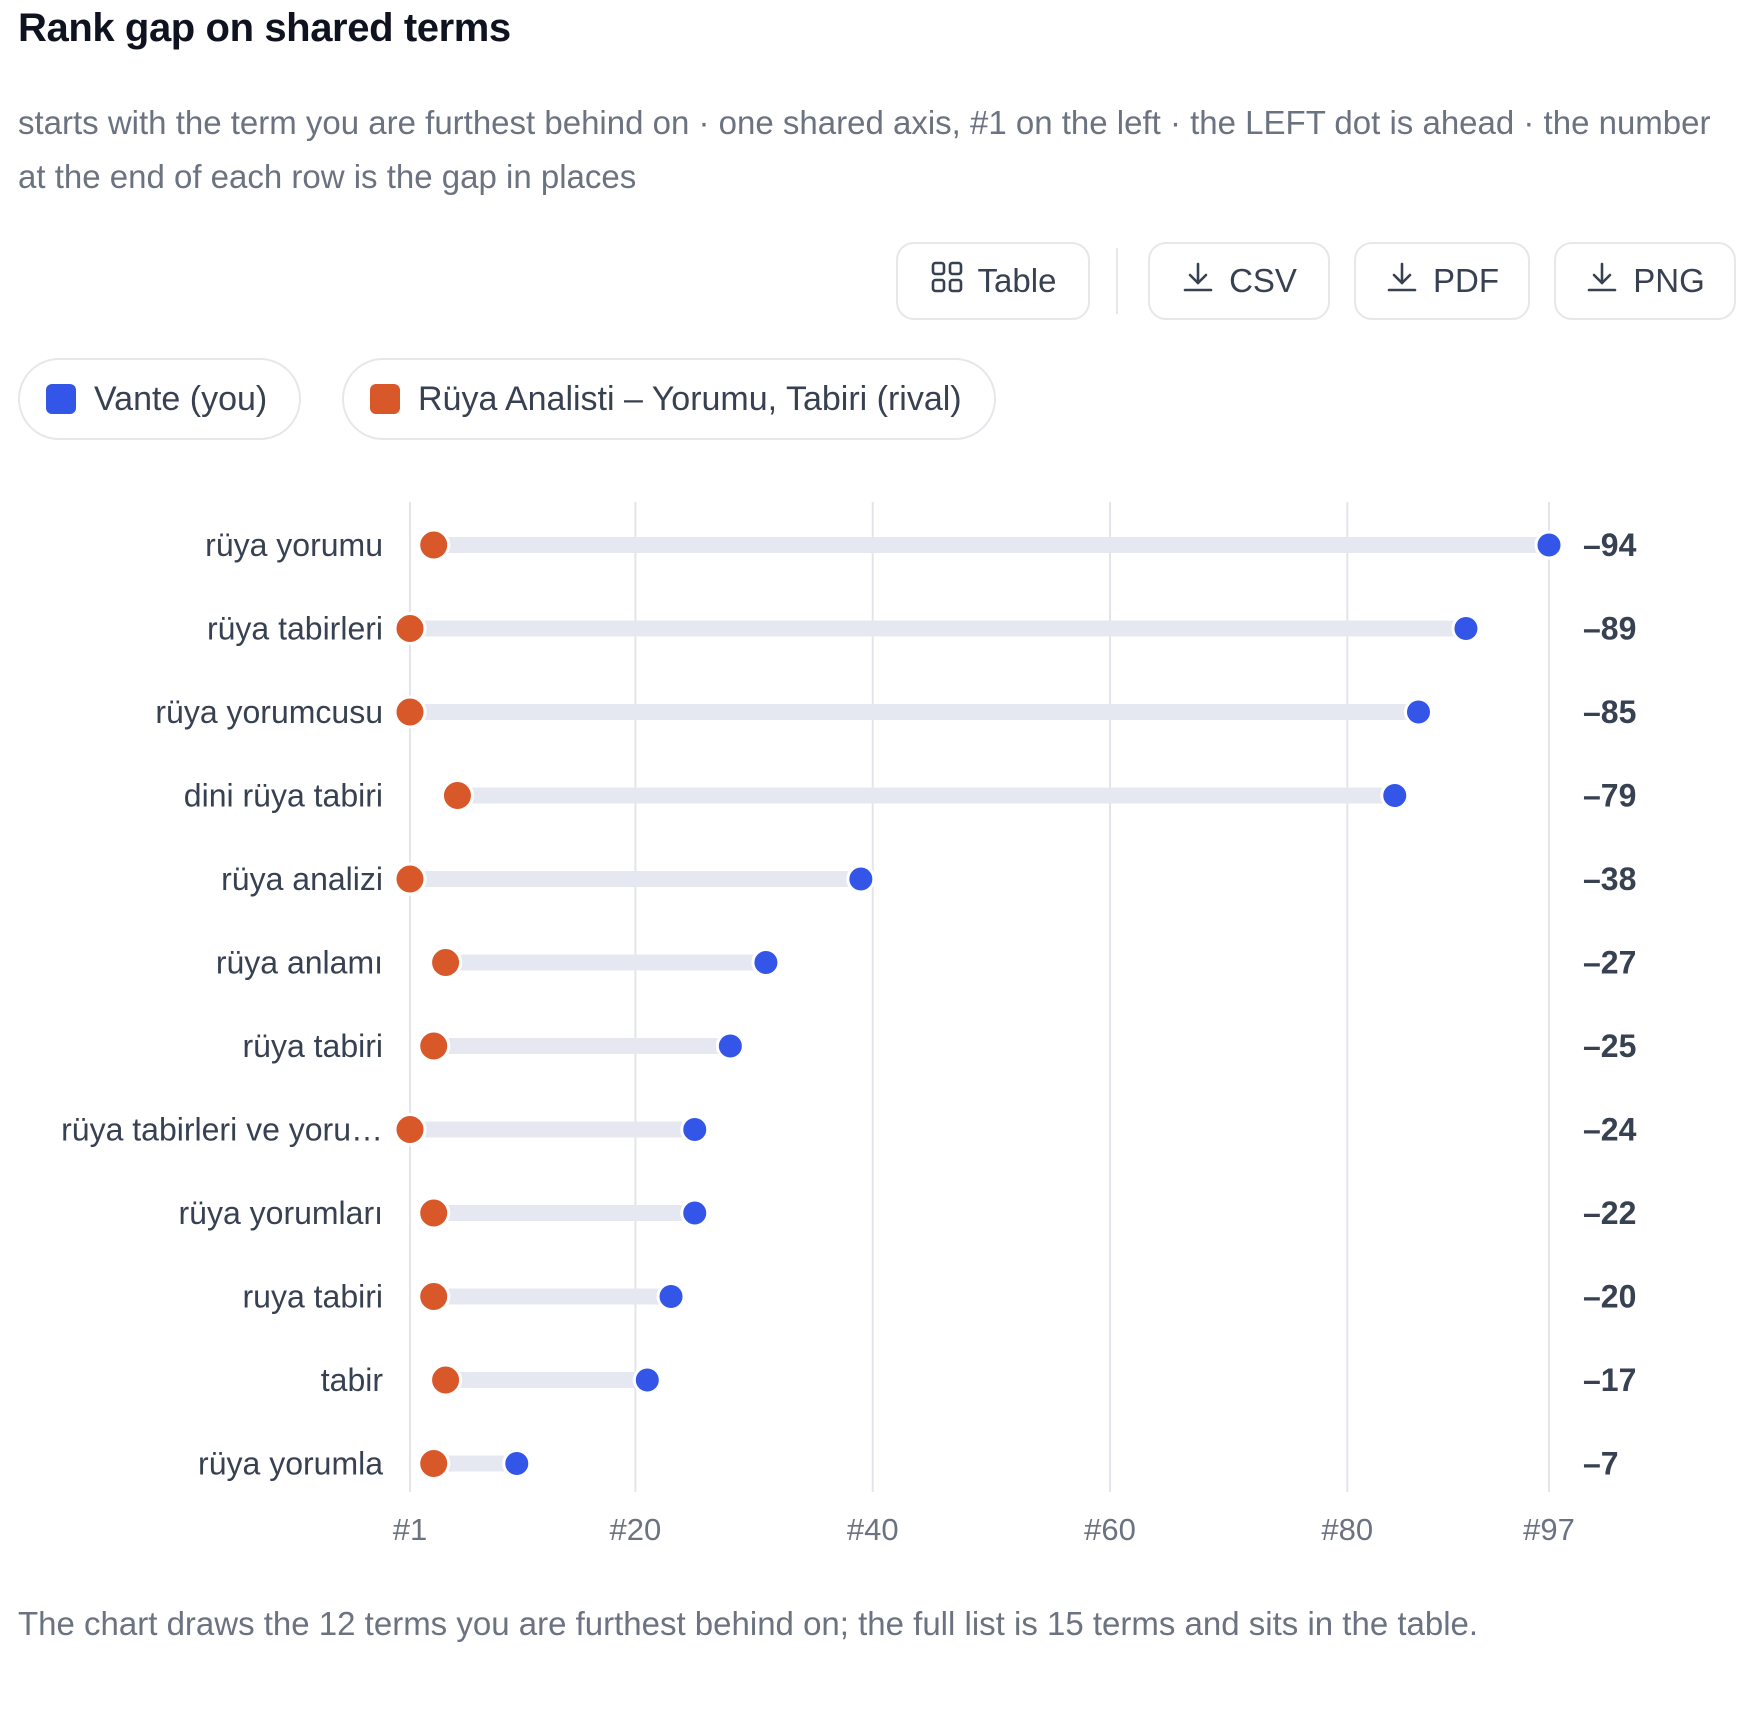  What do you see at coordinates (1609, 629) in the screenshot?
I see `gap-label: –89` at bounding box center [1609, 629].